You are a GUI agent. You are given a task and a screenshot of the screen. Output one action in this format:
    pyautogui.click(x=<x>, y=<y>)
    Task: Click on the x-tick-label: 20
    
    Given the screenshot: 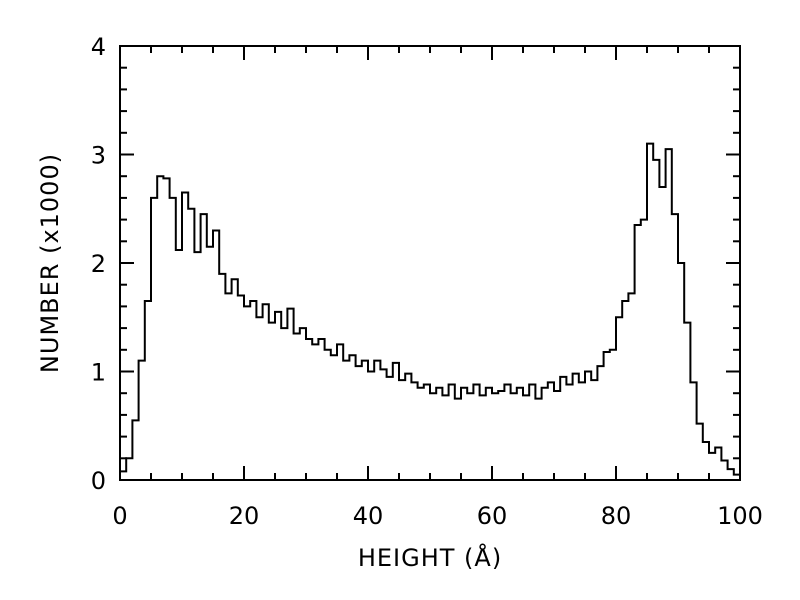 What is the action you would take?
    pyautogui.click(x=244, y=516)
    